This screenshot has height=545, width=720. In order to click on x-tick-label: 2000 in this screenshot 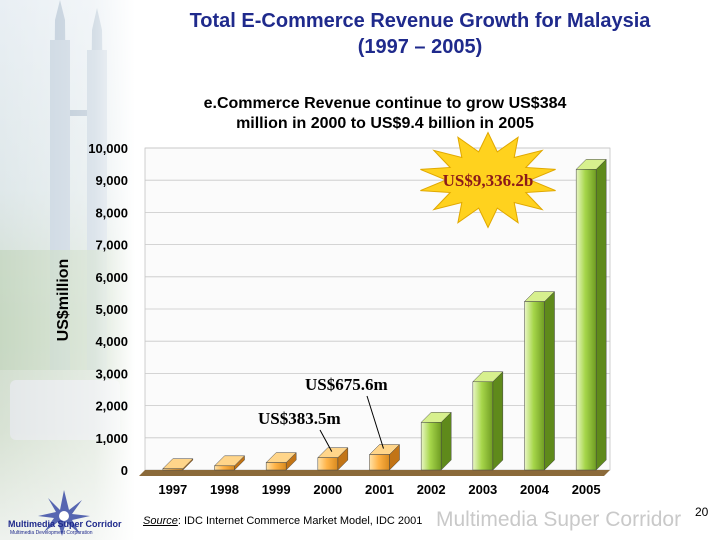, I will do `click(327, 489)`.